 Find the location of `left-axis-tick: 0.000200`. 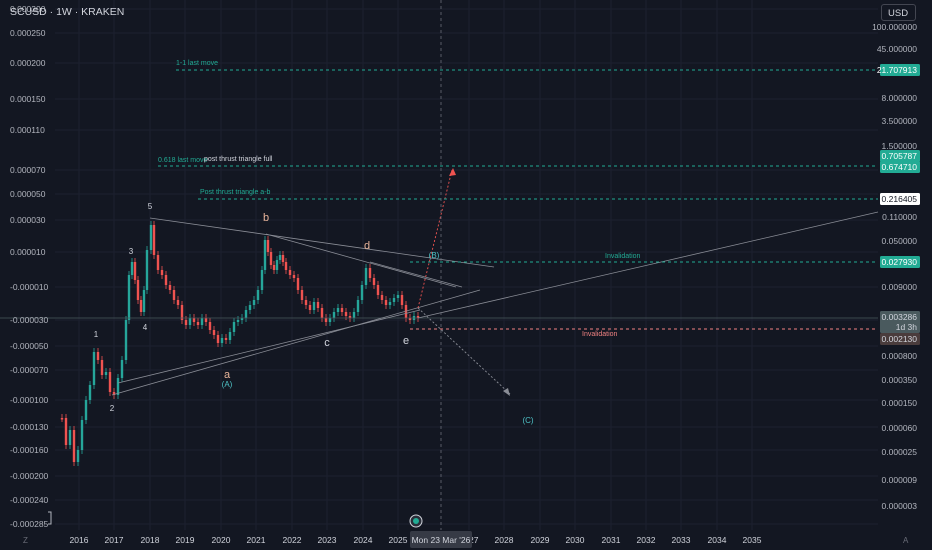

left-axis-tick: 0.000200 is located at coordinates (28, 63).